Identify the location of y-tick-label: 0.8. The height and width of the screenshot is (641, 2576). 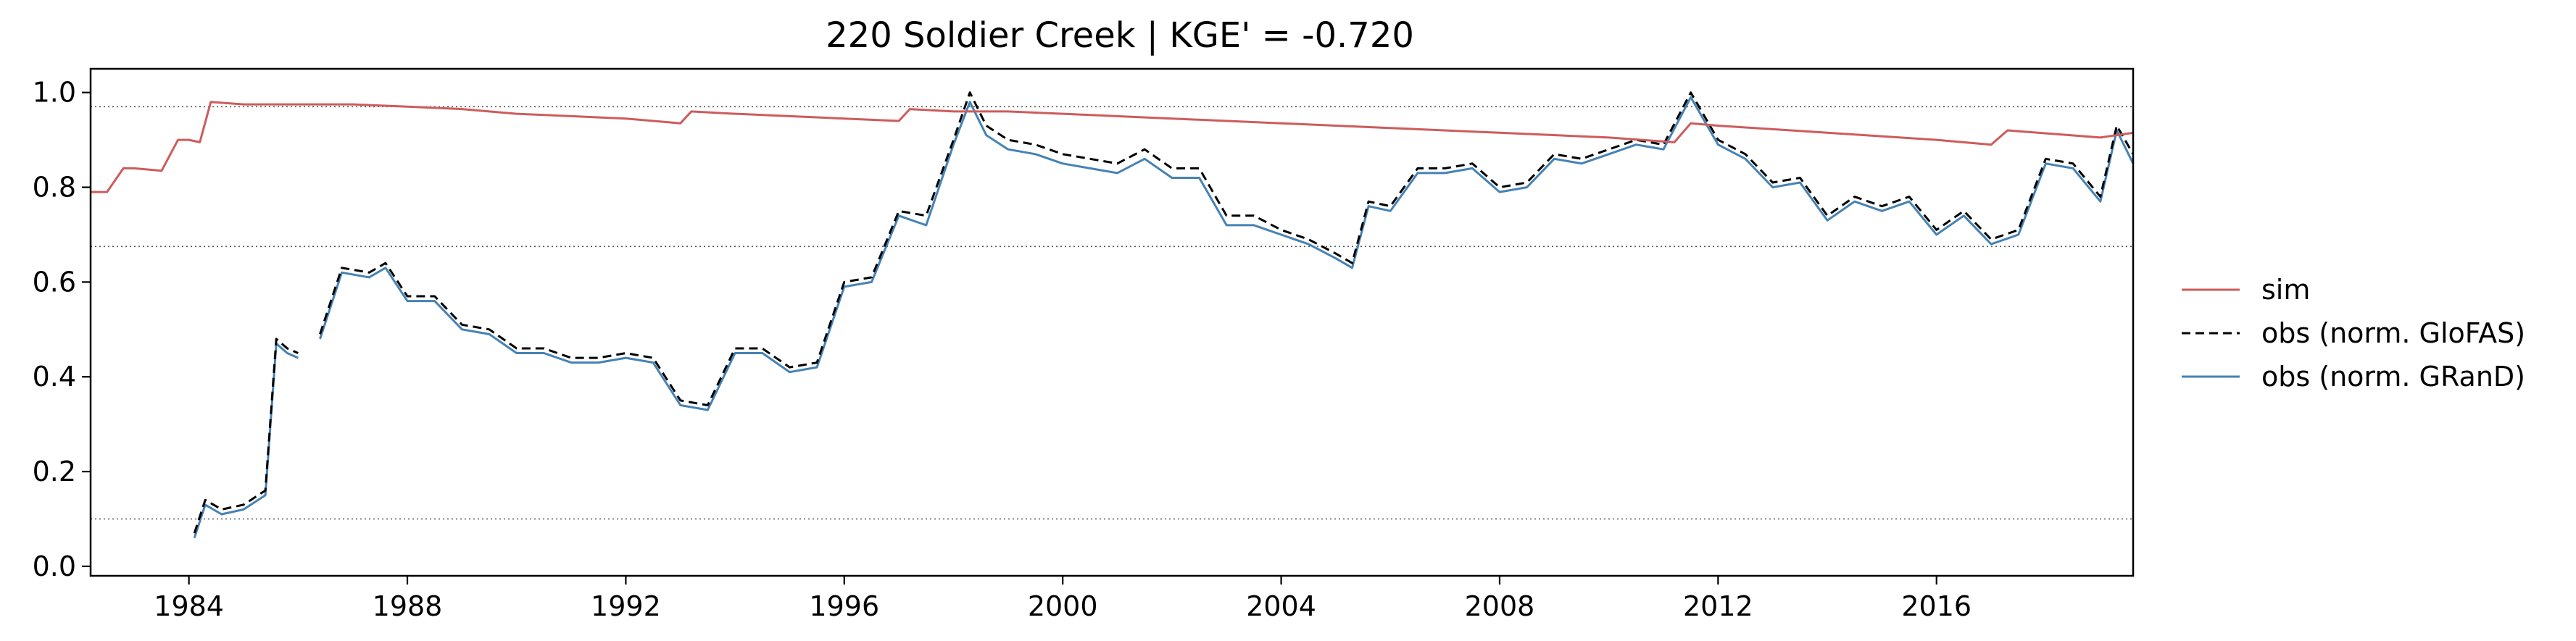
(54, 188).